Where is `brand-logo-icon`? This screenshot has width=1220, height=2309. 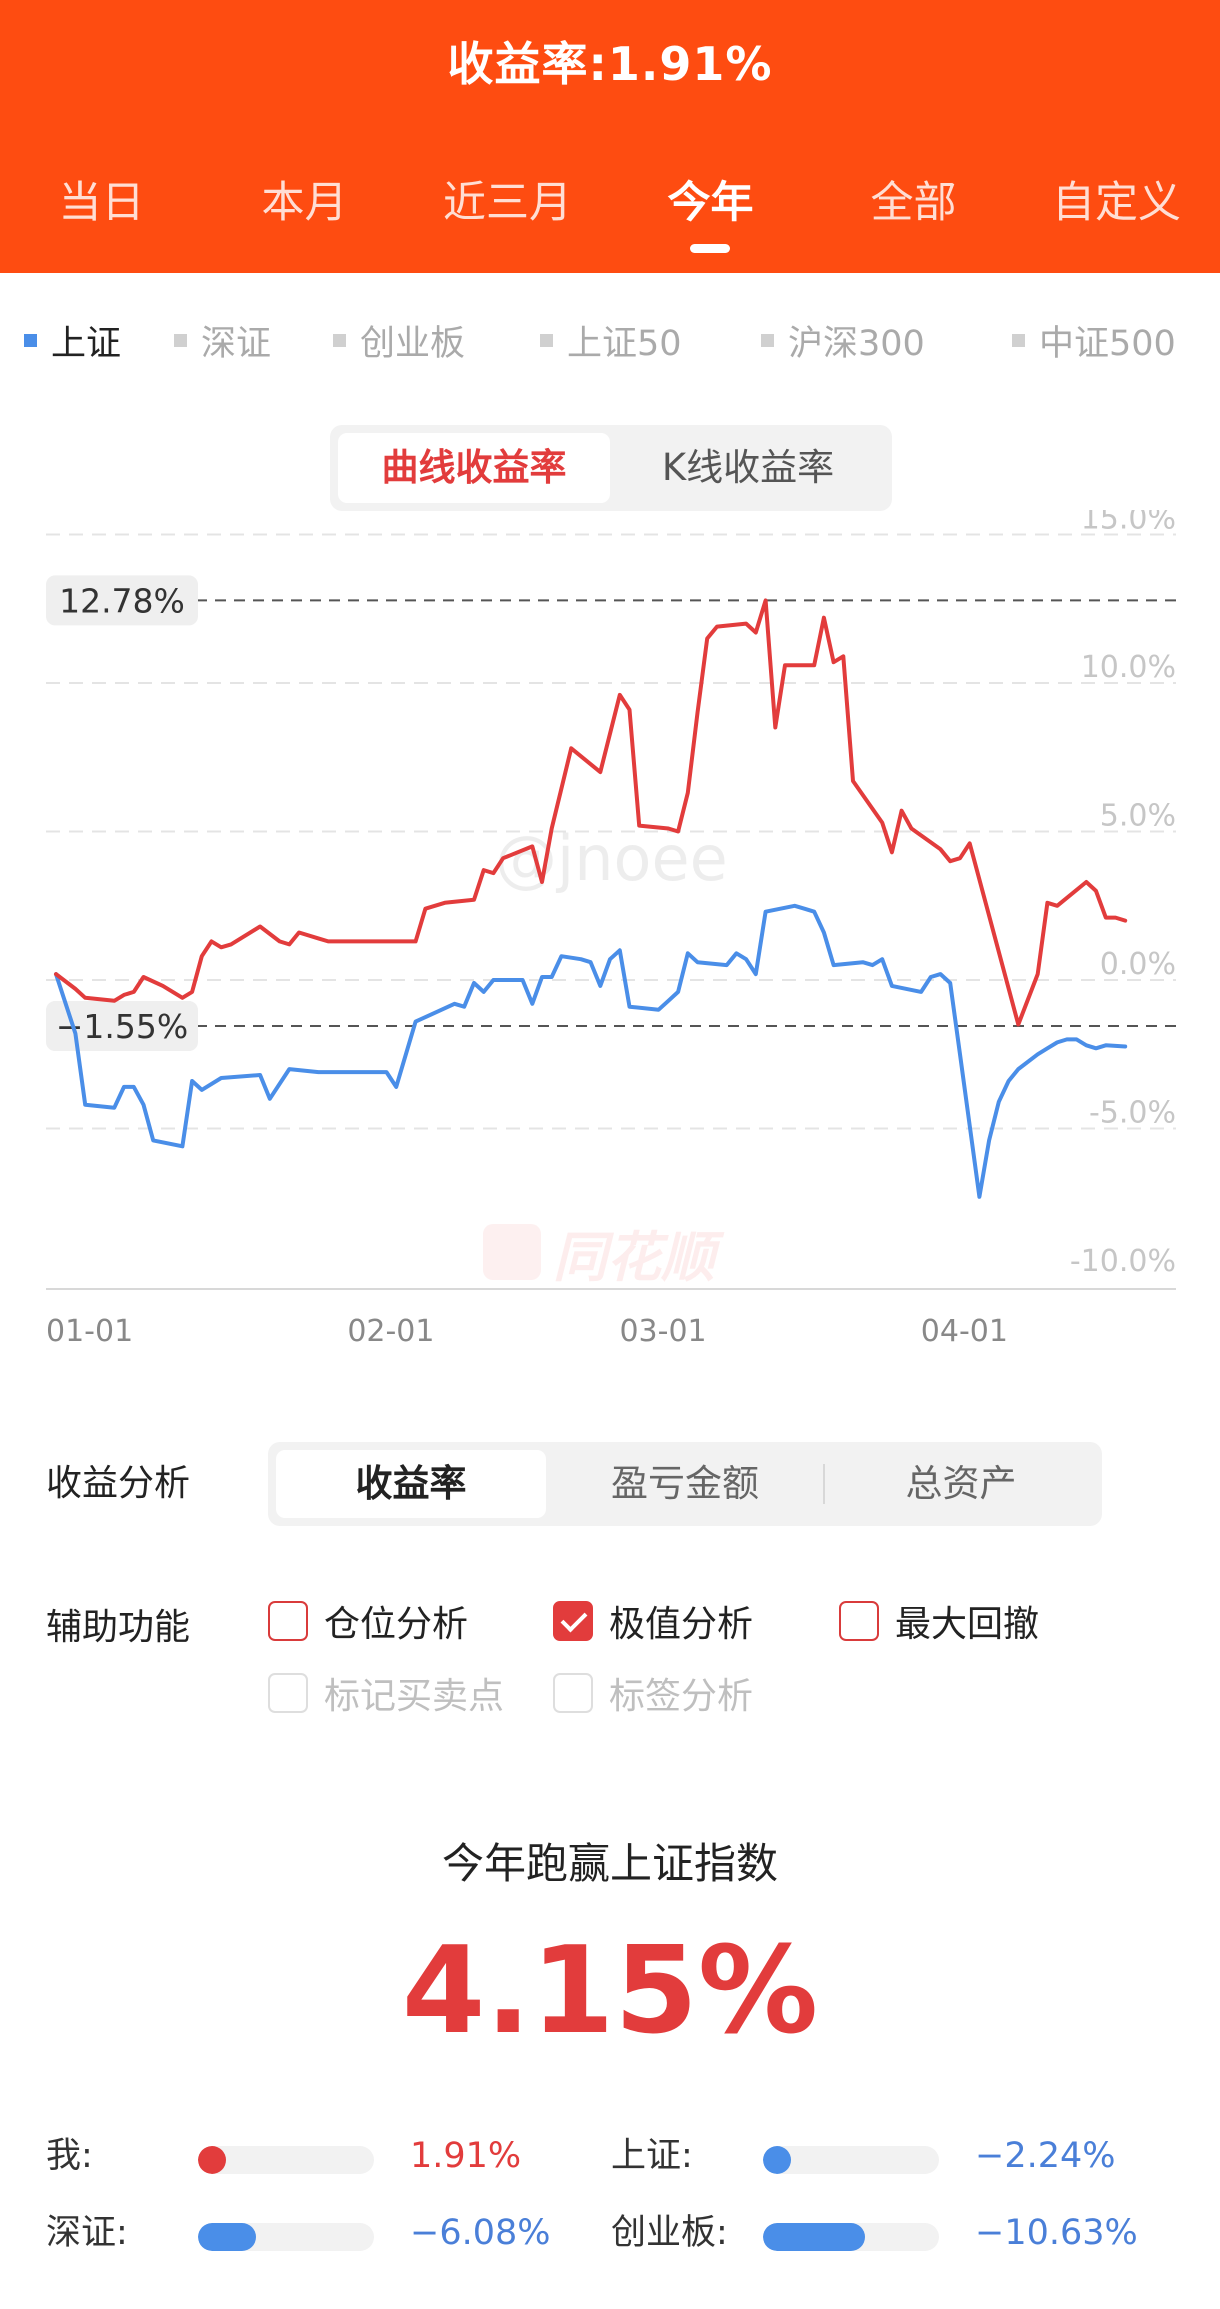
brand-logo-icon is located at coordinates (512, 1252).